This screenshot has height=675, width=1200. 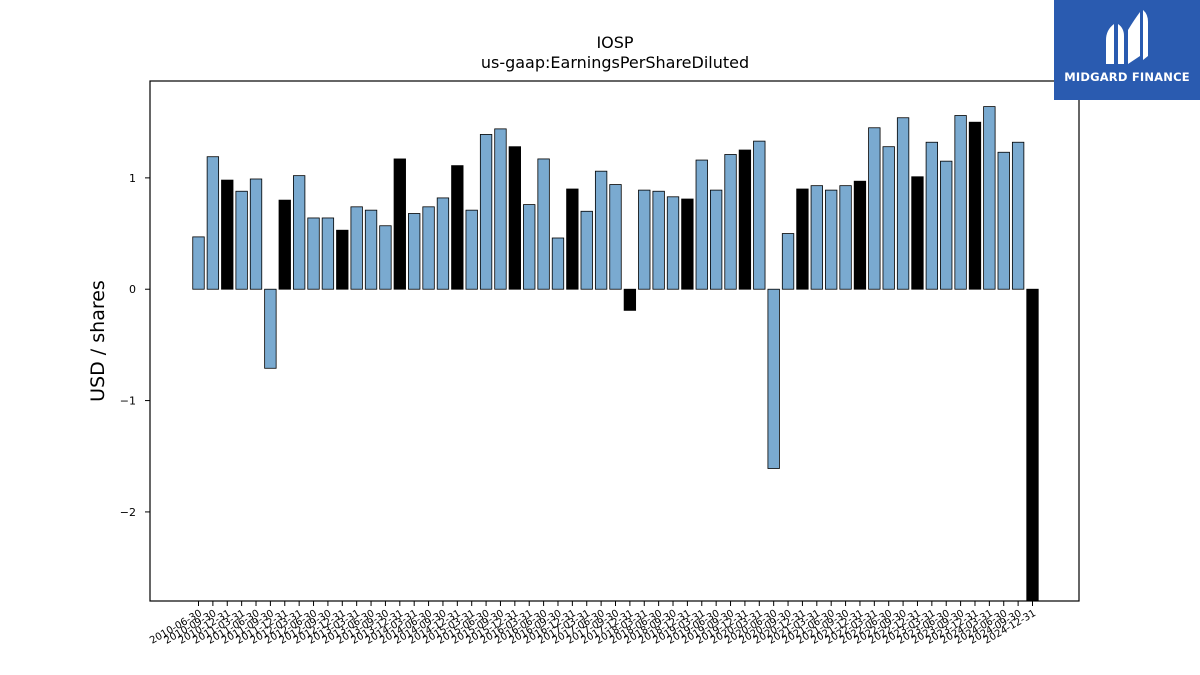 I want to click on brand-logo: MIDGARD FINANCE, so click(x=1127, y=50).